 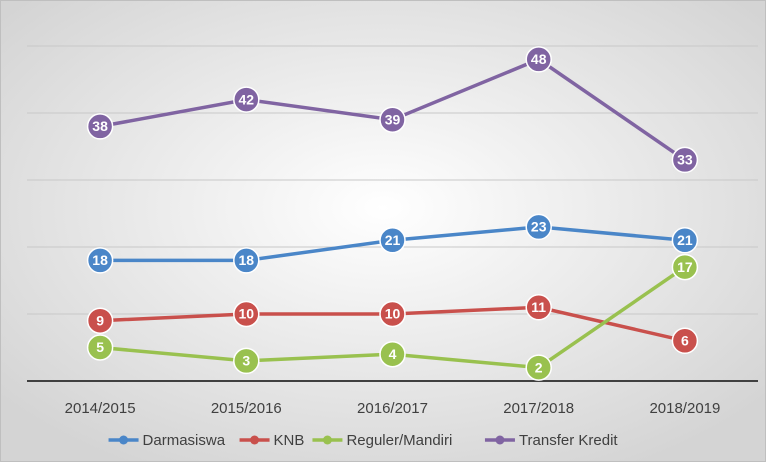 I want to click on data-label: 39, so click(x=393, y=119).